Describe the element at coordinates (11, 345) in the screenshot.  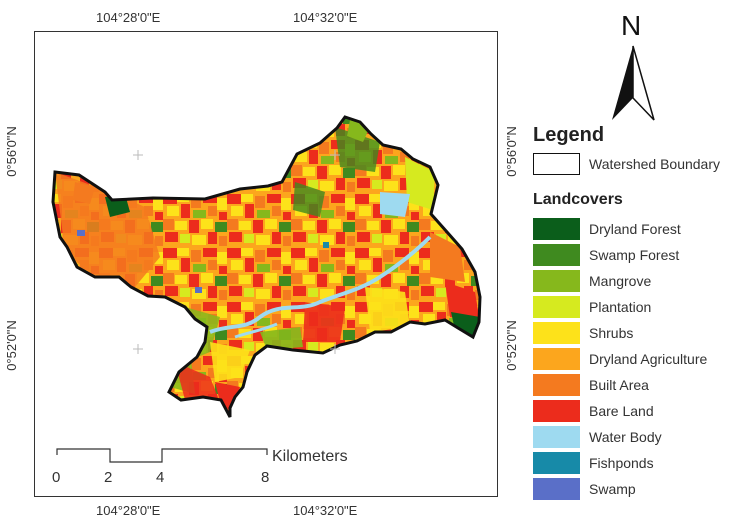
I see `coord-left-lower: 0°52'0"N` at that location.